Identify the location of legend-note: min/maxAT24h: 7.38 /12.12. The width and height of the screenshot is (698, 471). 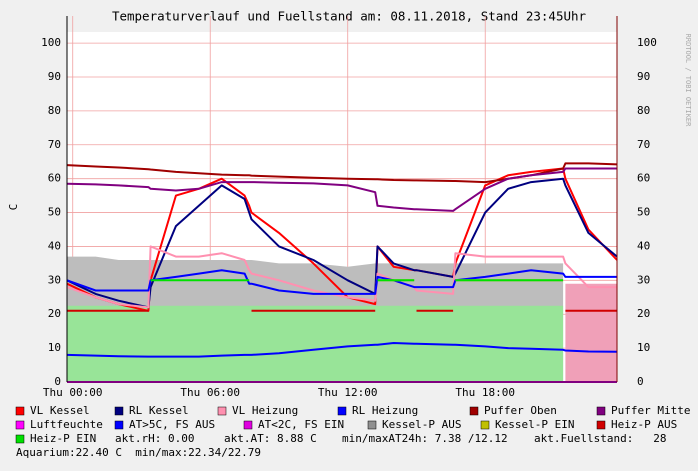
(425, 438).